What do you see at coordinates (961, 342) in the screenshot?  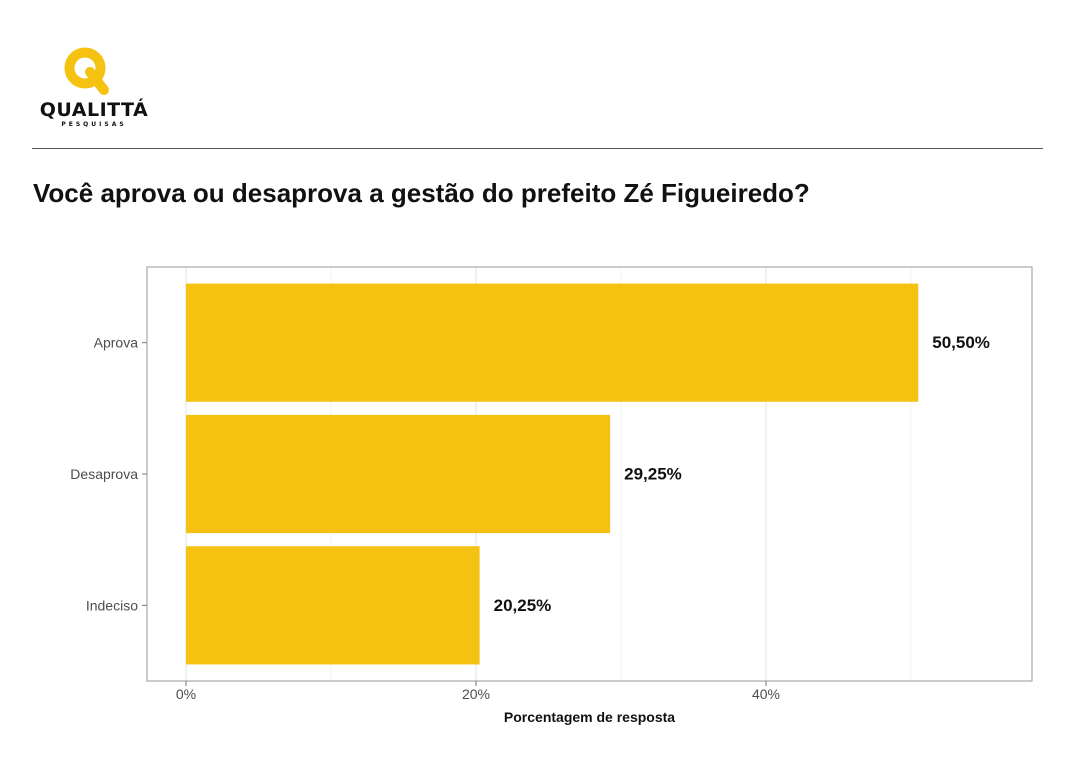 I see `value-label: 50,50%` at bounding box center [961, 342].